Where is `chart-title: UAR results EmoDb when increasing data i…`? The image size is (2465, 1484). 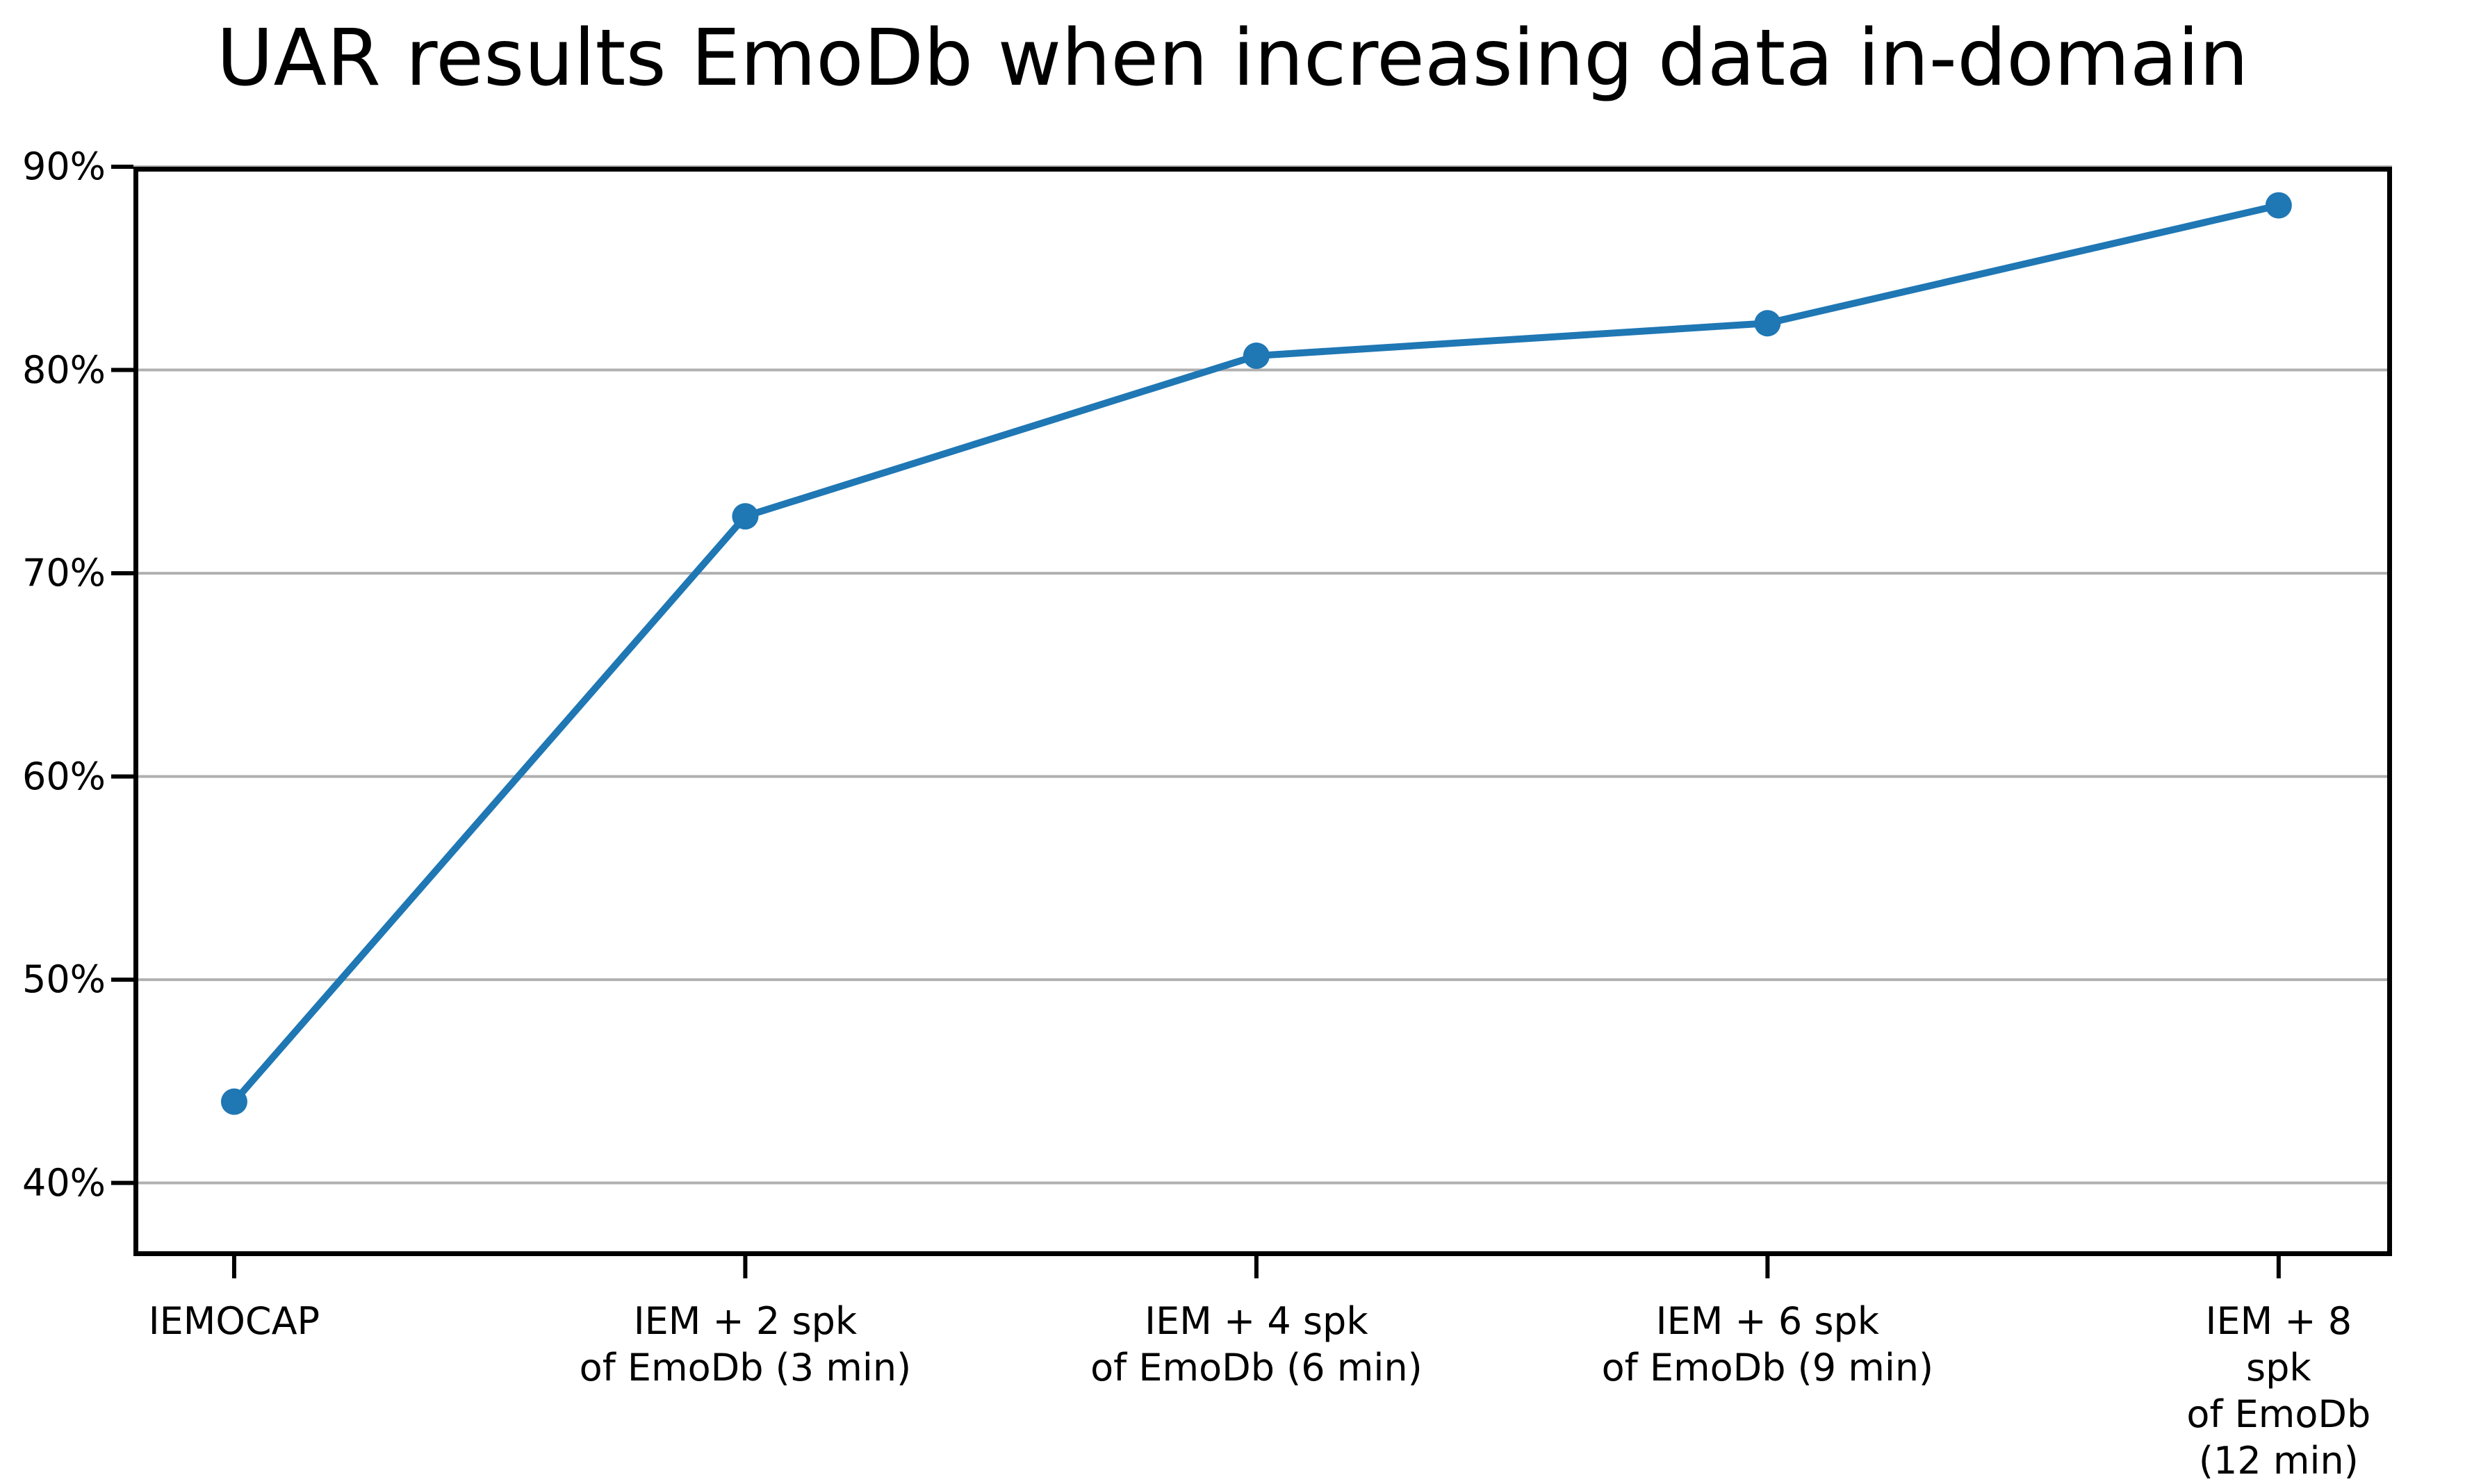
chart-title: UAR results EmoDb when increasing data i… is located at coordinates (1232, 58).